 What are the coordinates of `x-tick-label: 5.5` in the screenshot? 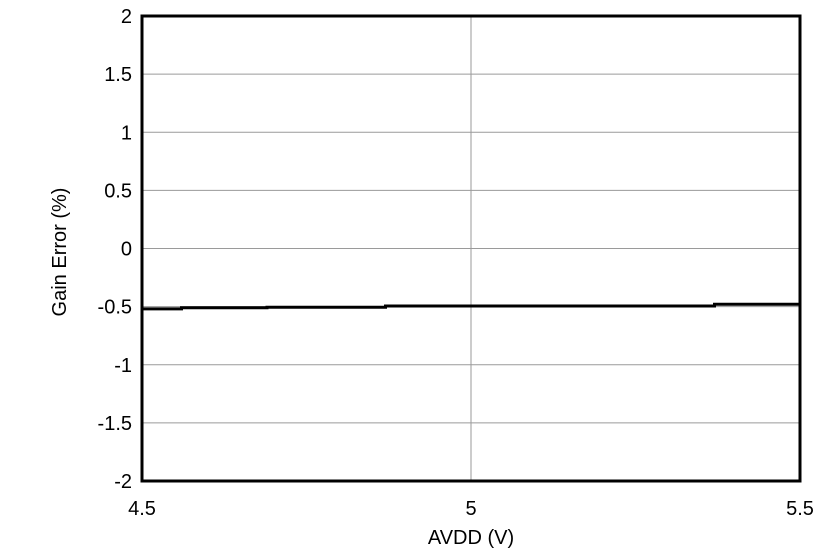 It's located at (800, 509).